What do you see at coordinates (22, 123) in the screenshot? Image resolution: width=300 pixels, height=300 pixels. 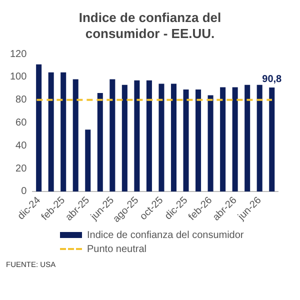 I see `y-tick-label: 60` at bounding box center [22, 123].